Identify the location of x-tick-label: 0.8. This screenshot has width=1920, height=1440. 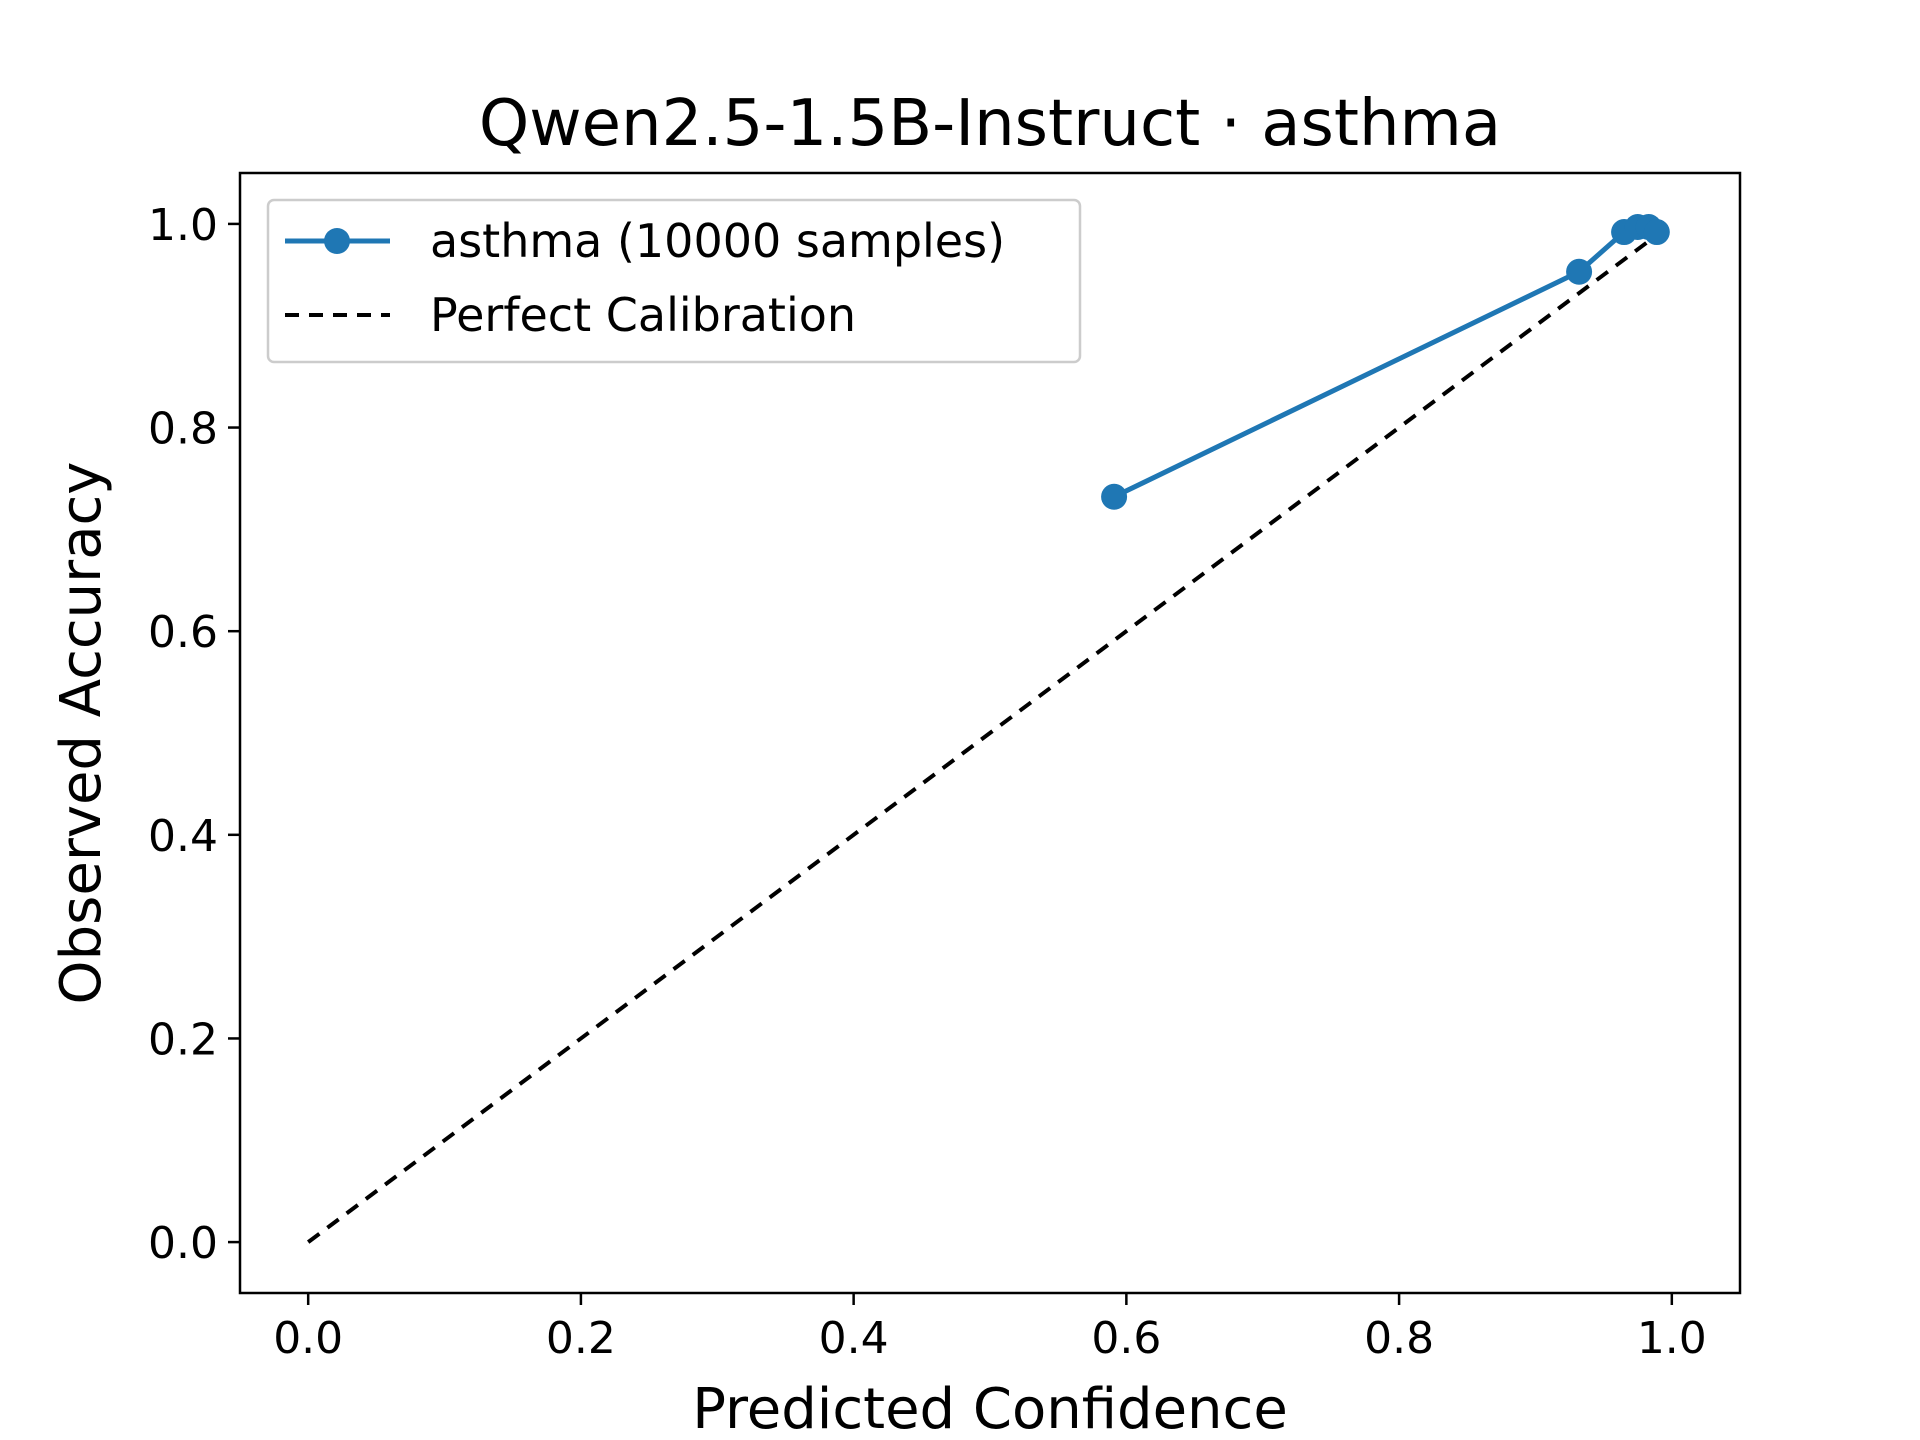
(1399, 1338).